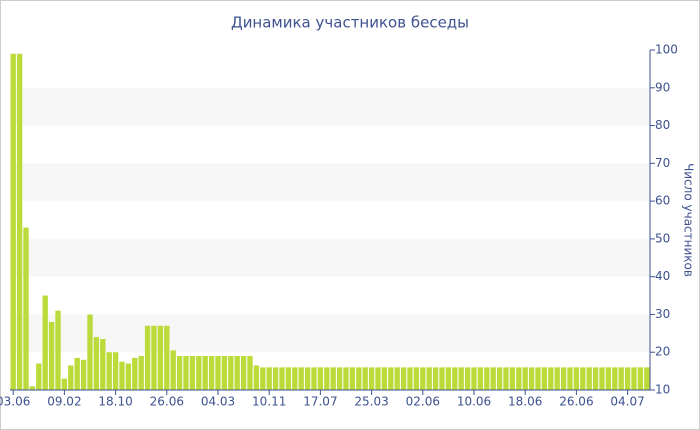 Image resolution: width=700 pixels, height=430 pixels. What do you see at coordinates (662, 163) in the screenshot?
I see `y-tick-label: 70` at bounding box center [662, 163].